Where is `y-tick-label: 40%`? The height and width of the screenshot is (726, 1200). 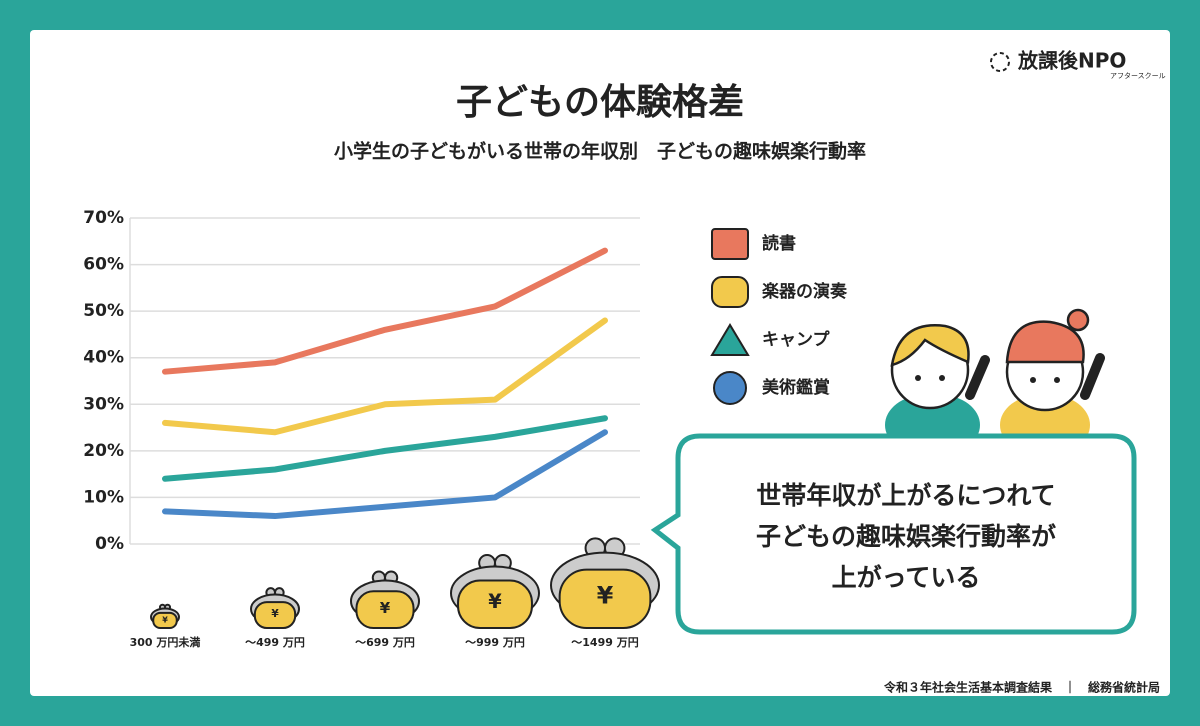 y-tick-label: 40% is located at coordinates (103, 358).